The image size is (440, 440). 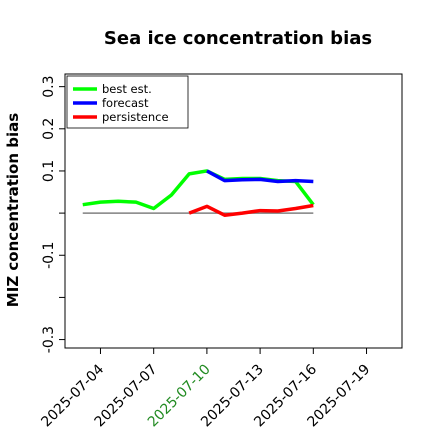 I want to click on series-line-forecast, so click(x=260, y=176).